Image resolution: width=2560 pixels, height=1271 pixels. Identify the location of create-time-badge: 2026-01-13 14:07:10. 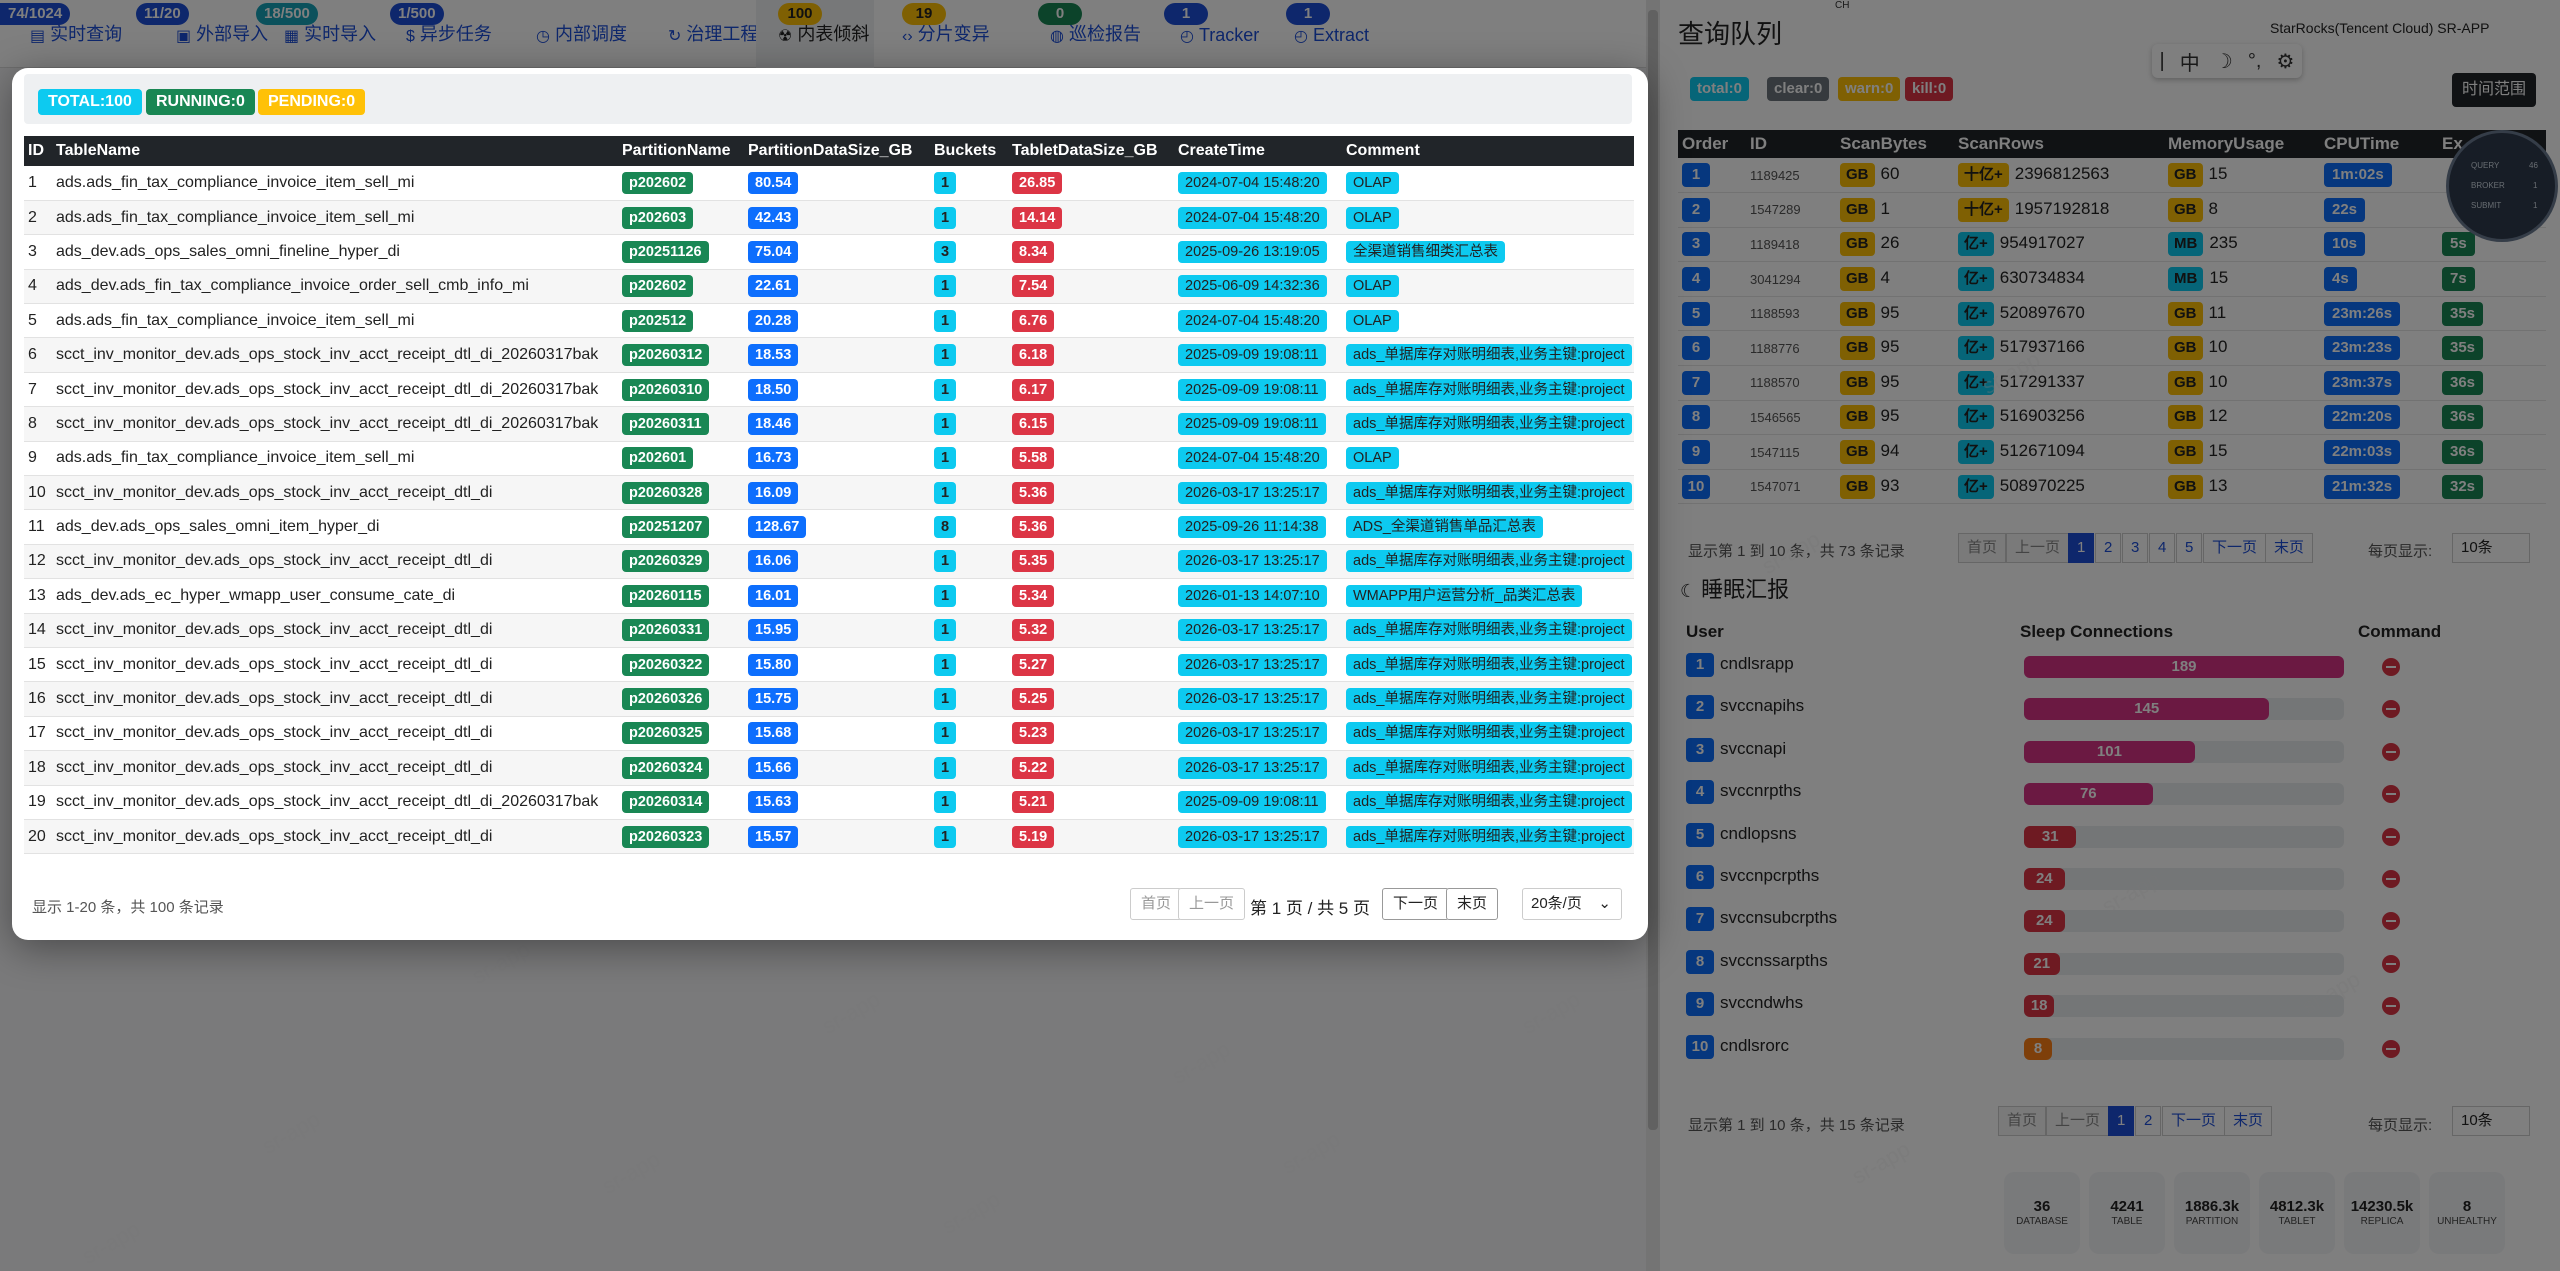
(1252, 595).